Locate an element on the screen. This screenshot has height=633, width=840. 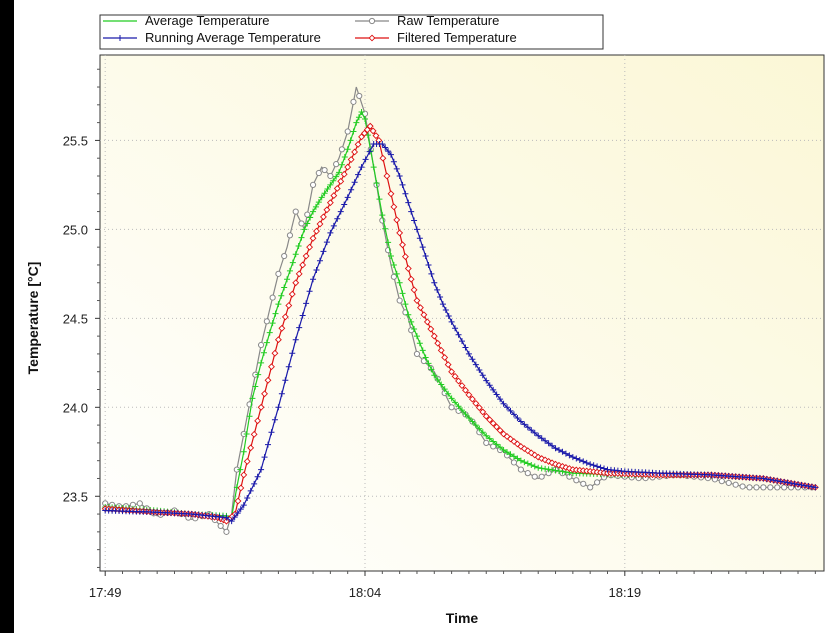
legend-label: Running Average Temperature is located at coordinates (233, 37).